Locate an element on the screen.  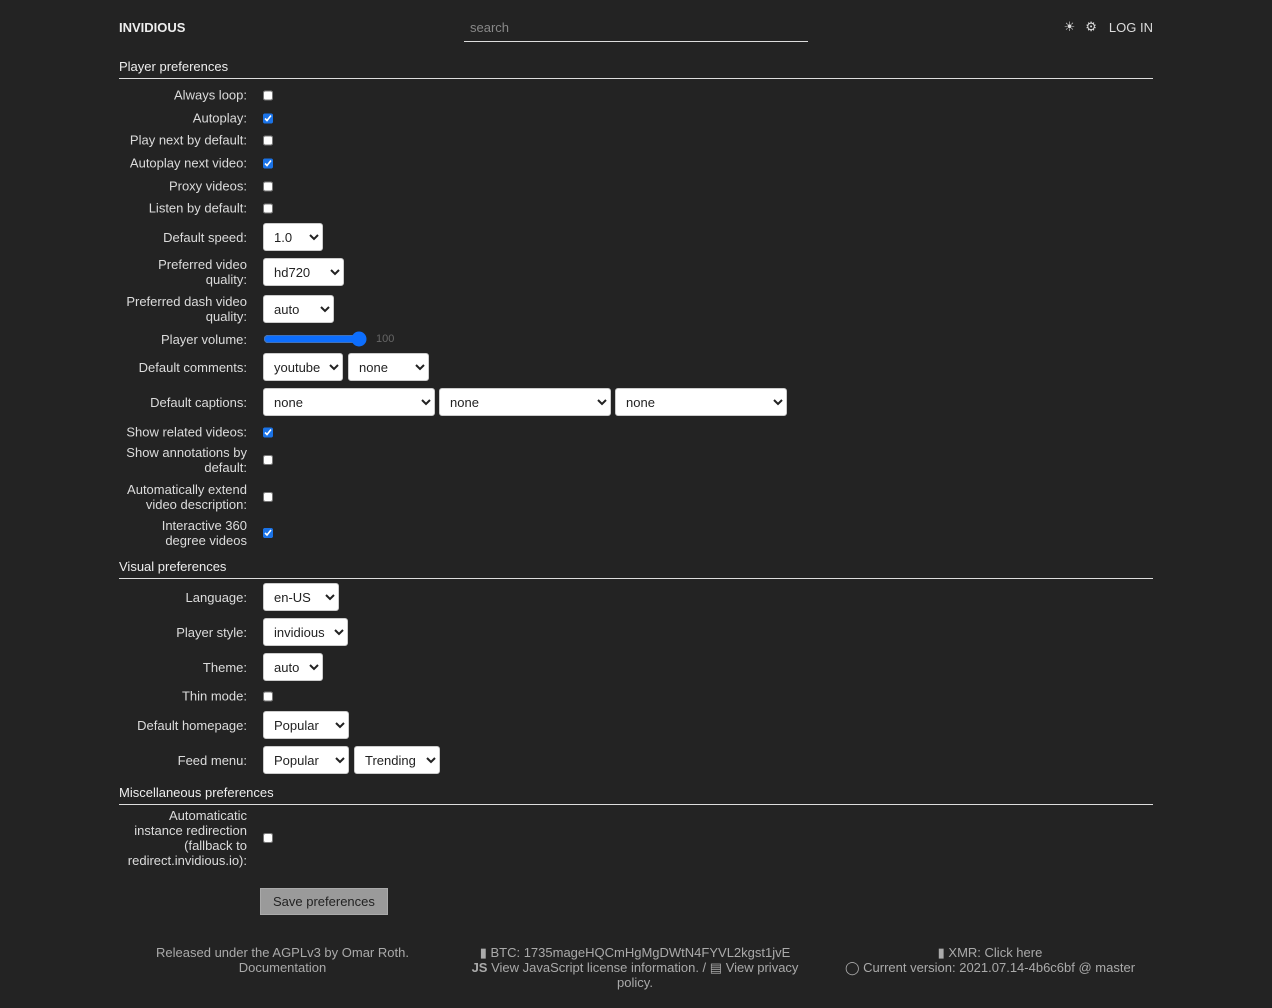
label: Default homepage: is located at coordinates (192, 725).